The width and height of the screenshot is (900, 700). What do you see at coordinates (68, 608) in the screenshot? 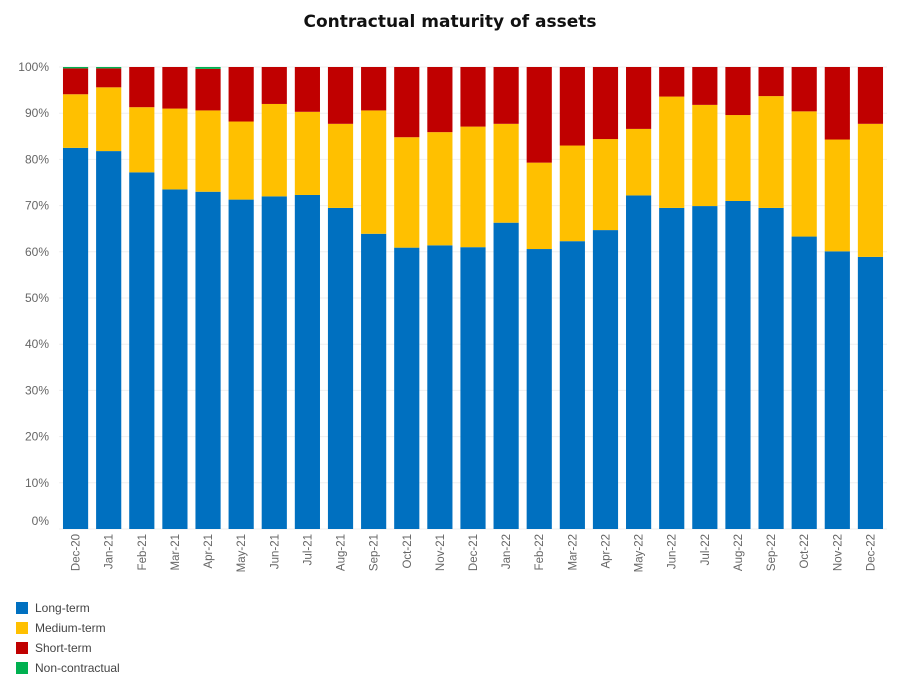
I see `legend-item-long-term: Long-term` at bounding box center [68, 608].